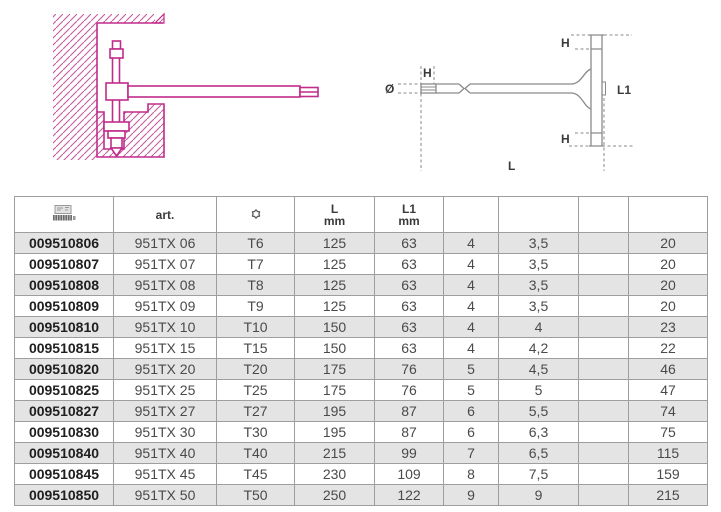 The image size is (721, 512). I want to click on cell-art: 951TX 06, so click(165, 243).